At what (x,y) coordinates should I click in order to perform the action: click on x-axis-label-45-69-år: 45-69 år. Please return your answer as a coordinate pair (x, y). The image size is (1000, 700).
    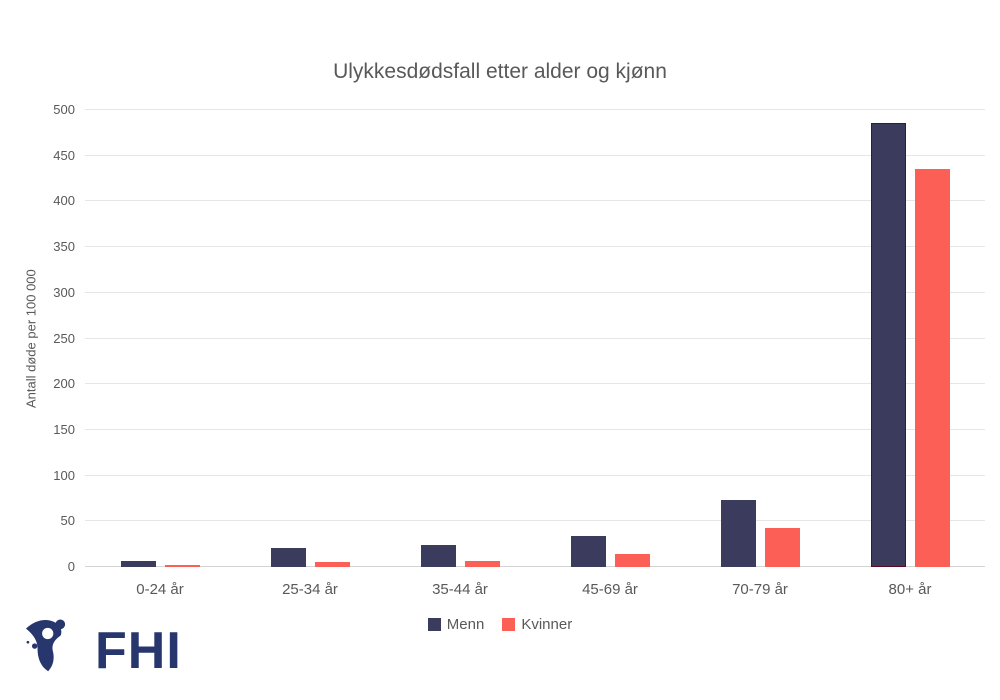
    Looking at the image, I should click on (610, 589).